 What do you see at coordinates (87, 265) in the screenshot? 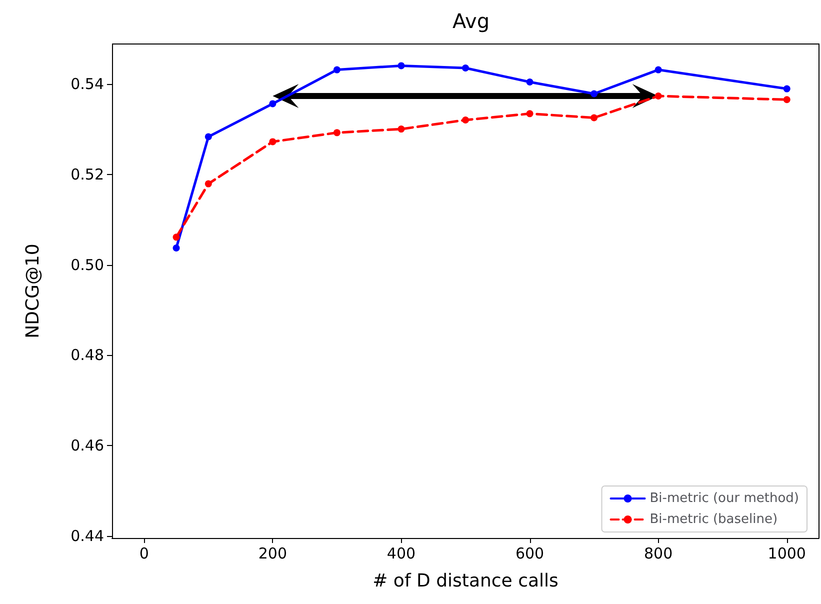
I see `y-tick-label: 0.50` at bounding box center [87, 265].